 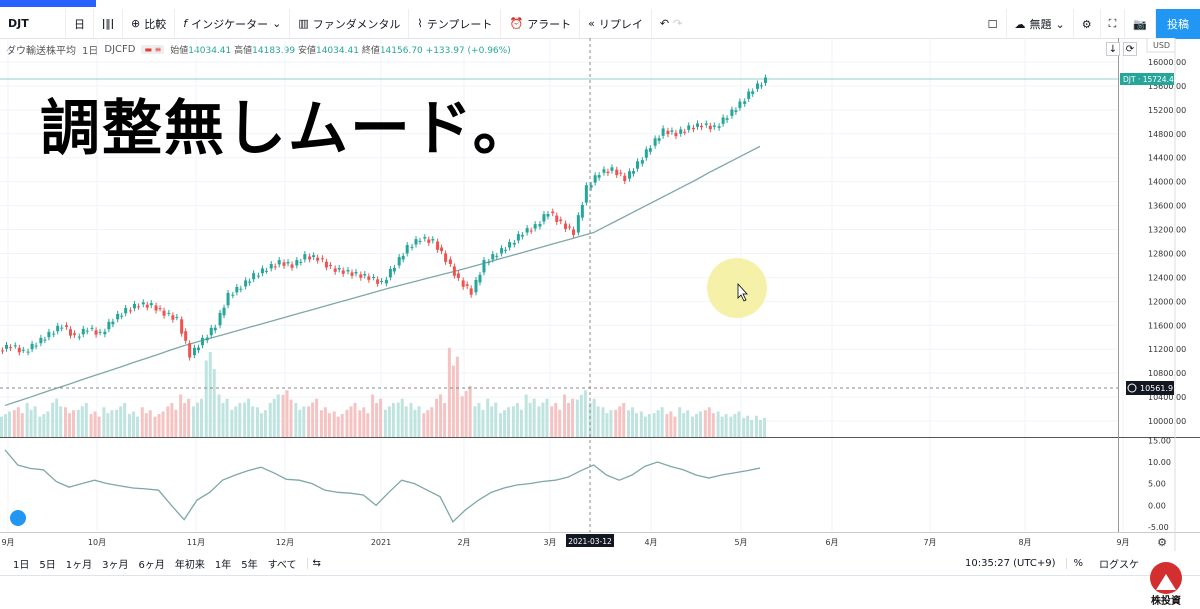 What do you see at coordinates (155, 24) in the screenshot?
I see `compare-label: 比較` at bounding box center [155, 24].